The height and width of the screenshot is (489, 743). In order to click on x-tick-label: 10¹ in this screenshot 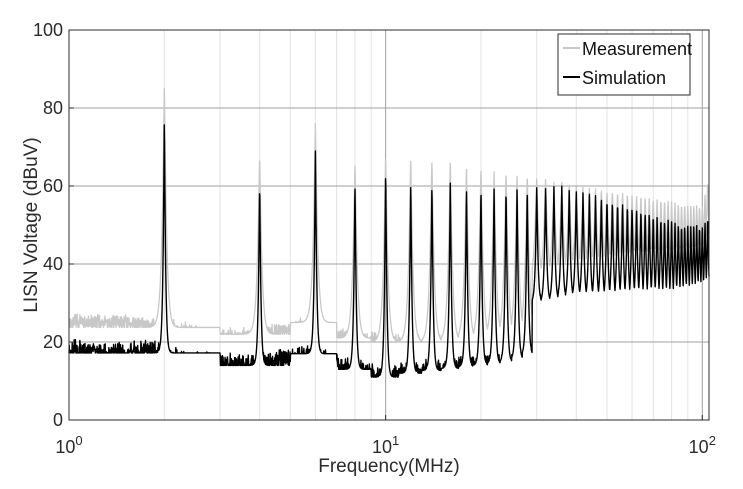, I will do `click(385, 445)`.